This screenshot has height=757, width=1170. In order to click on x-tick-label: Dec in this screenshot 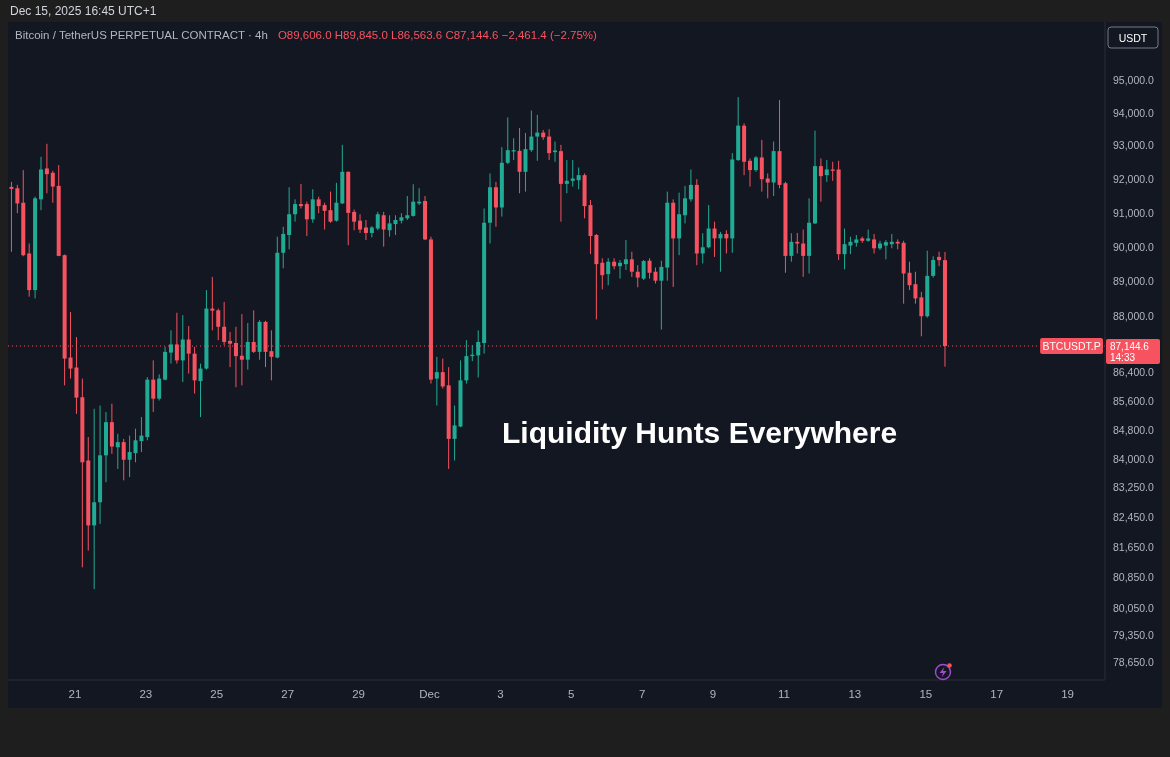, I will do `click(429, 694)`.